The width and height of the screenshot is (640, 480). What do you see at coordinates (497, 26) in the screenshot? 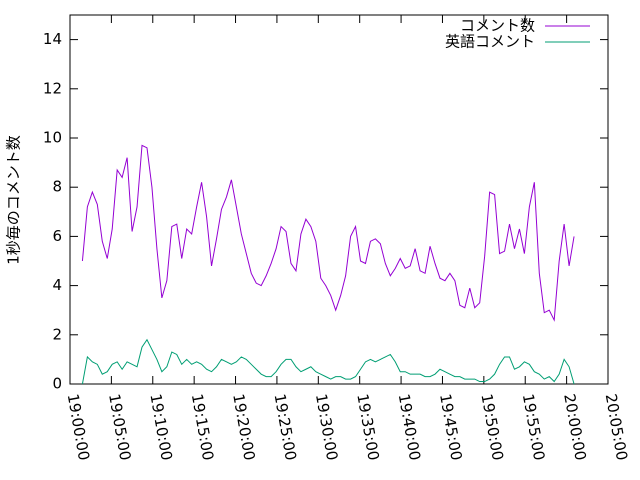
I see `legend-label: コメント数` at bounding box center [497, 26].